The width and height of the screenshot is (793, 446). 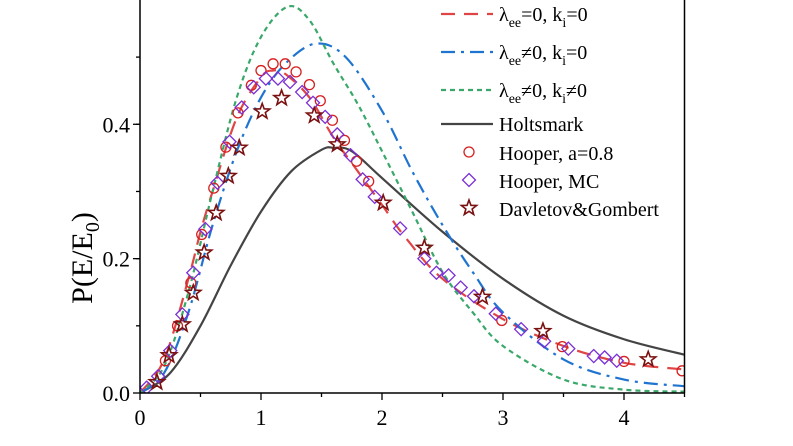 I want to click on legend-label: λee≠0, ki=0, so click(x=543, y=55).